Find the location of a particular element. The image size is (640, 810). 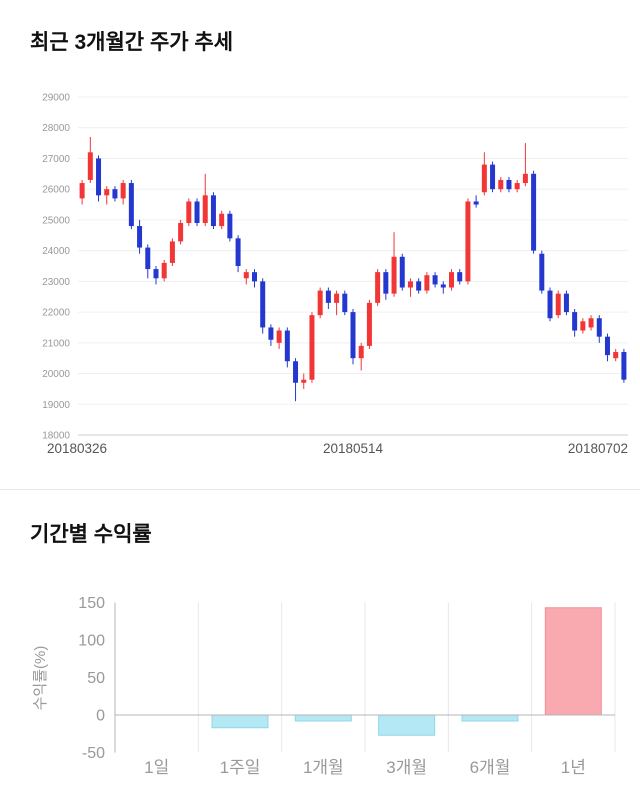

svg-text: 0 is located at coordinates (100, 716).